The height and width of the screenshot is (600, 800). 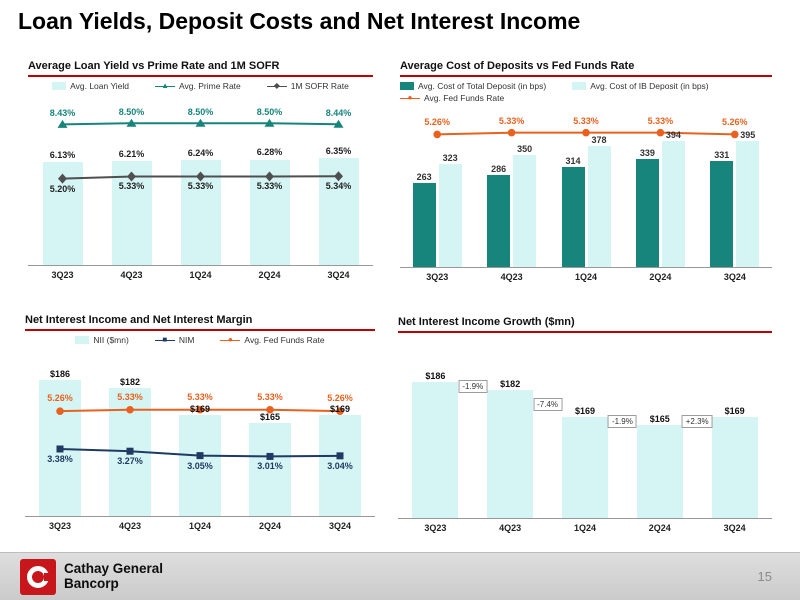 What do you see at coordinates (269, 112) in the screenshot?
I see `line-value-label: 8.50%` at bounding box center [269, 112].